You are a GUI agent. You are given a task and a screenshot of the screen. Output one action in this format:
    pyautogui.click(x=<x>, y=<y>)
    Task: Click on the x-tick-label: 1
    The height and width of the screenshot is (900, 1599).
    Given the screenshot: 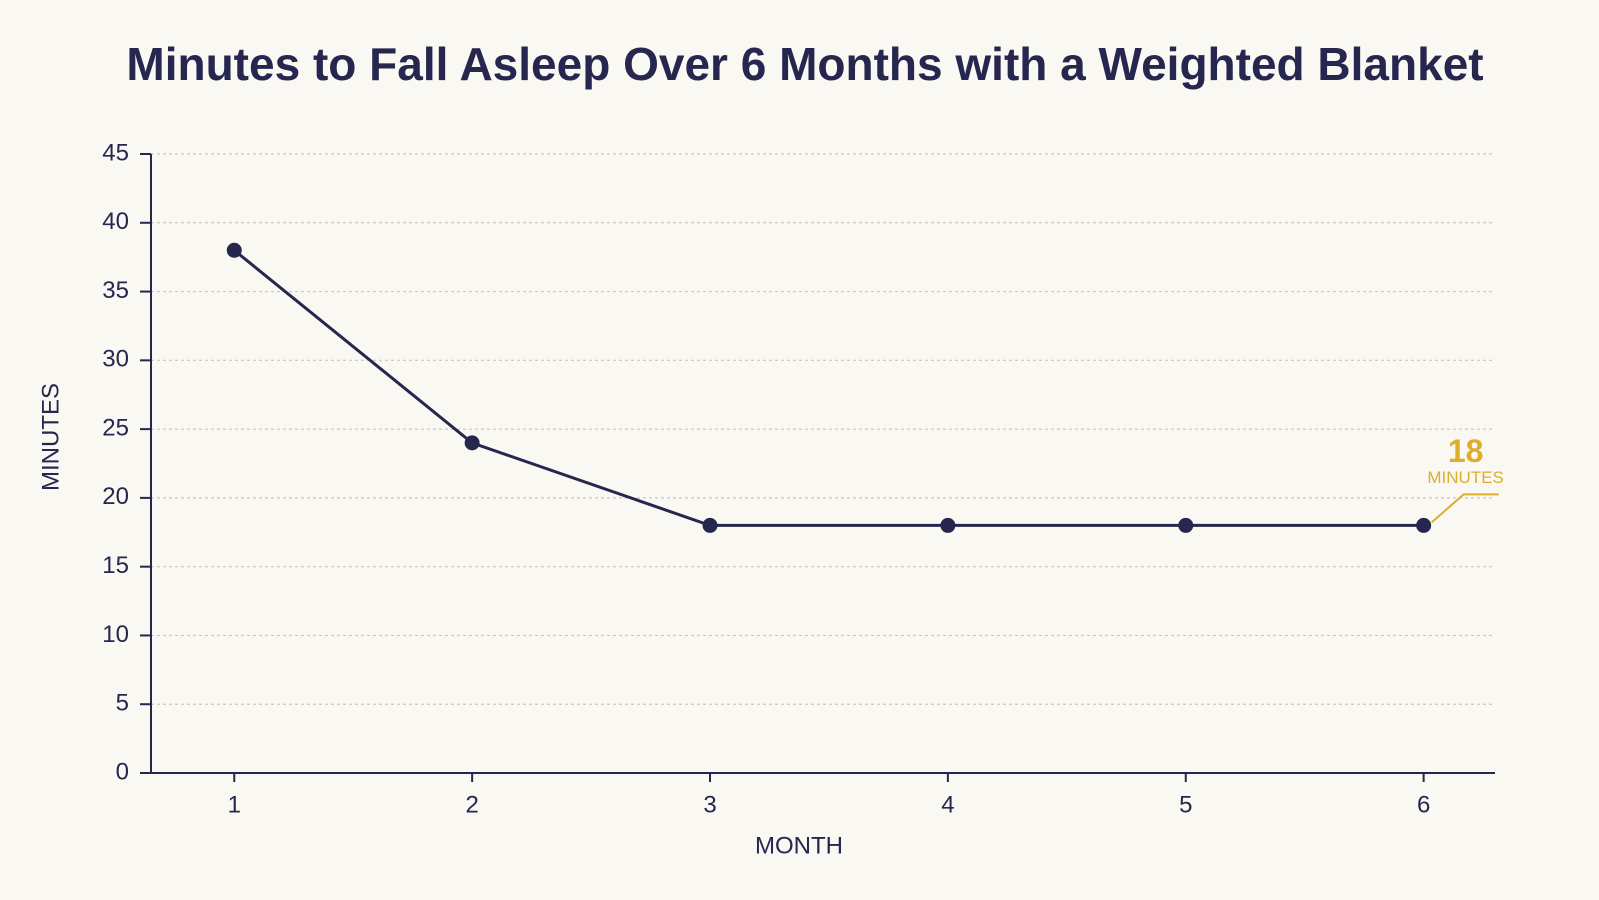 What is the action you would take?
    pyautogui.click(x=234, y=804)
    